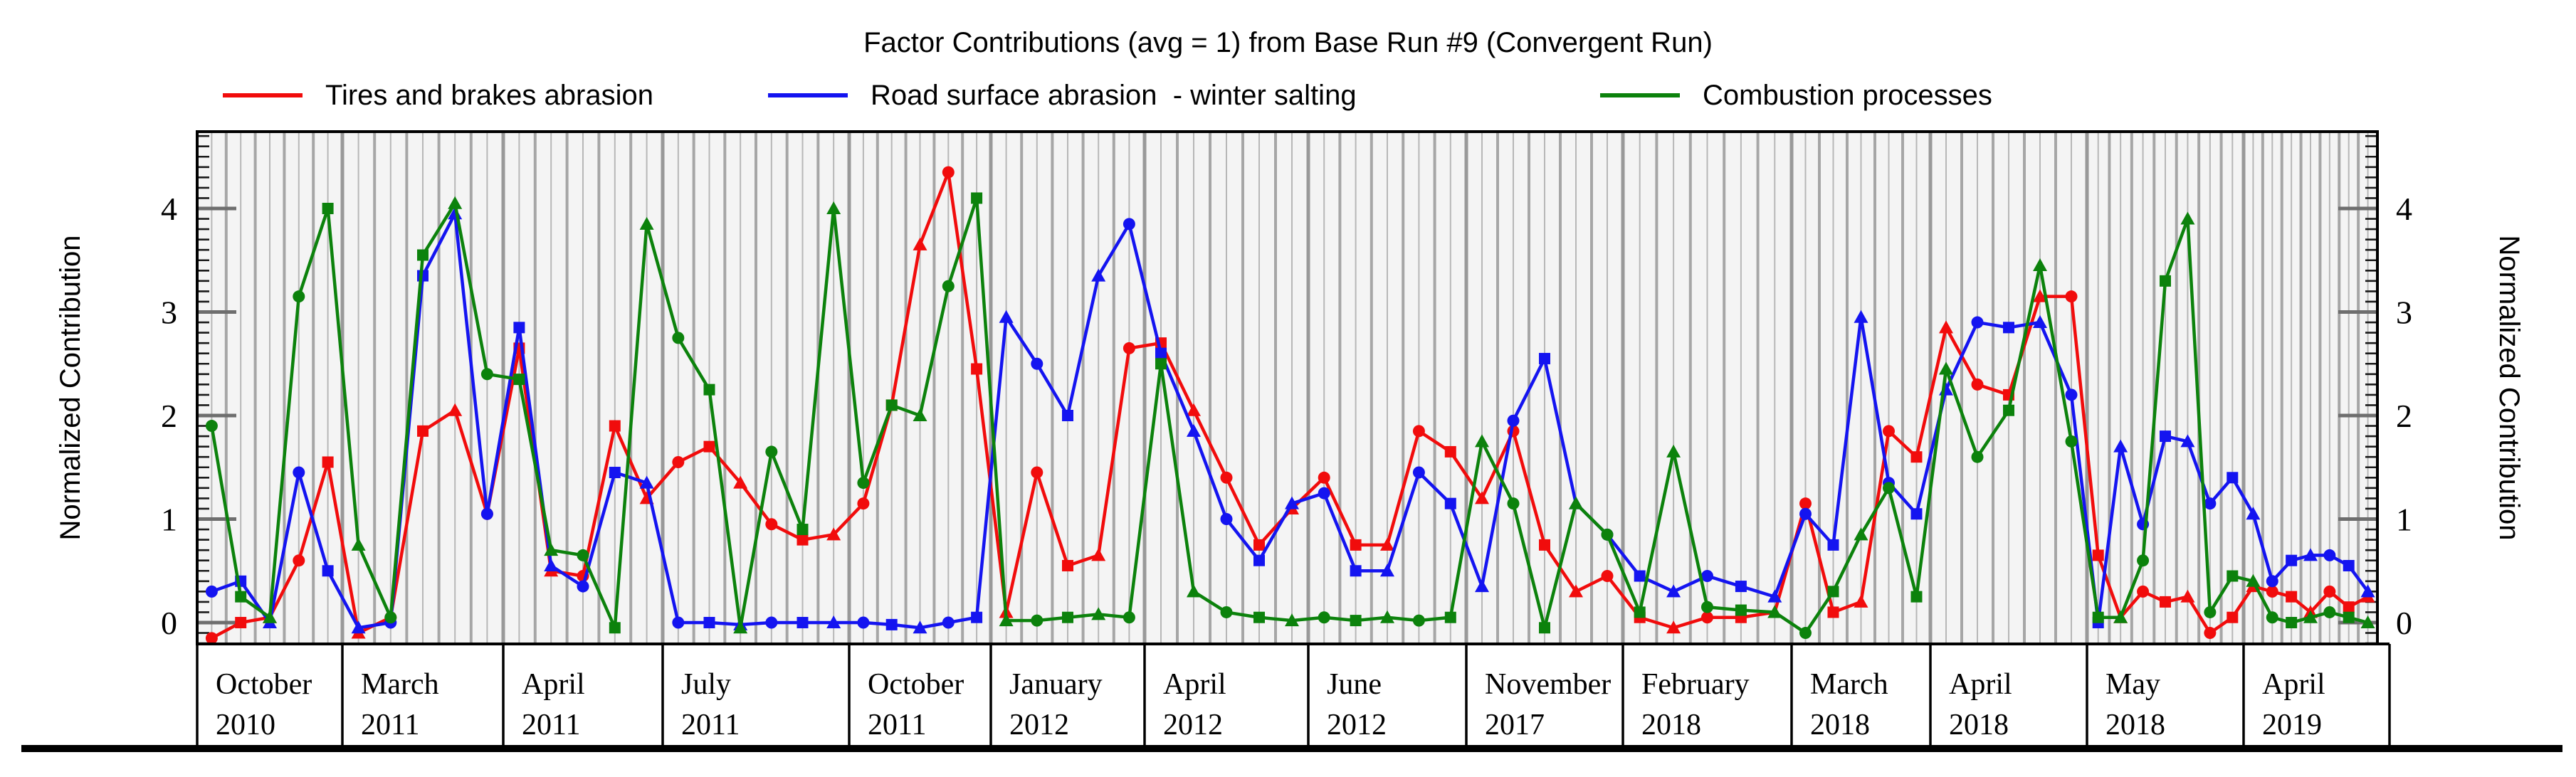  I want to click on month-label: October, so click(916, 684).